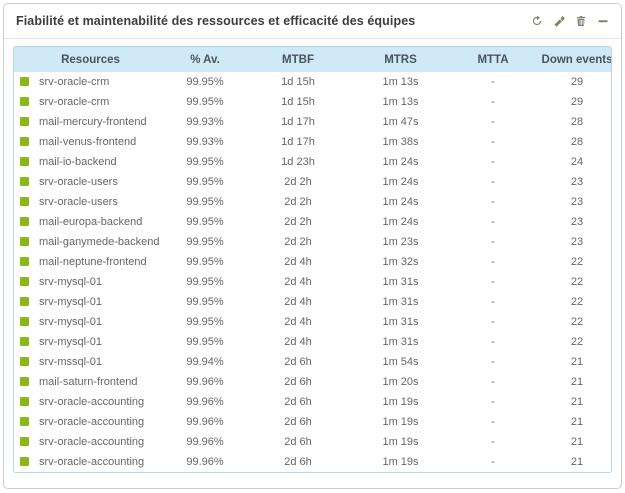 Image resolution: width=625 pixels, height=493 pixels. I want to click on resource-cell: srv-oracle-crm, so click(90, 82).